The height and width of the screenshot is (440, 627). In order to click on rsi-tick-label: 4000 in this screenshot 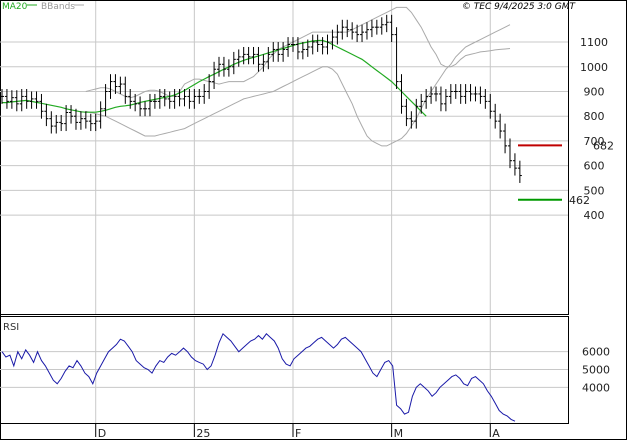, I will do `click(596, 387)`.